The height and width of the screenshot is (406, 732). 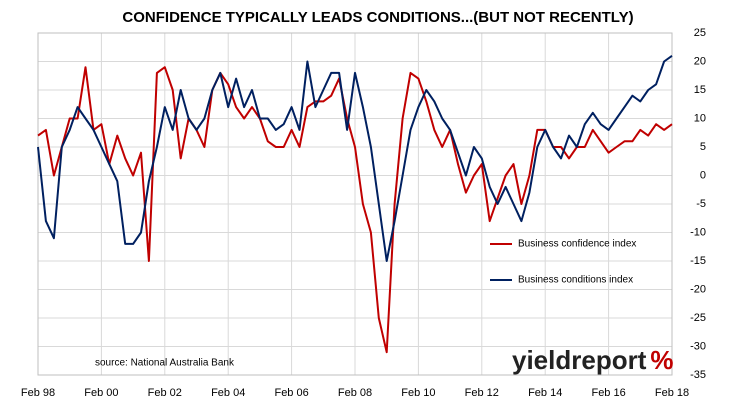 What do you see at coordinates (608, 393) in the screenshot?
I see `x-tick-label: Feb 16` at bounding box center [608, 393].